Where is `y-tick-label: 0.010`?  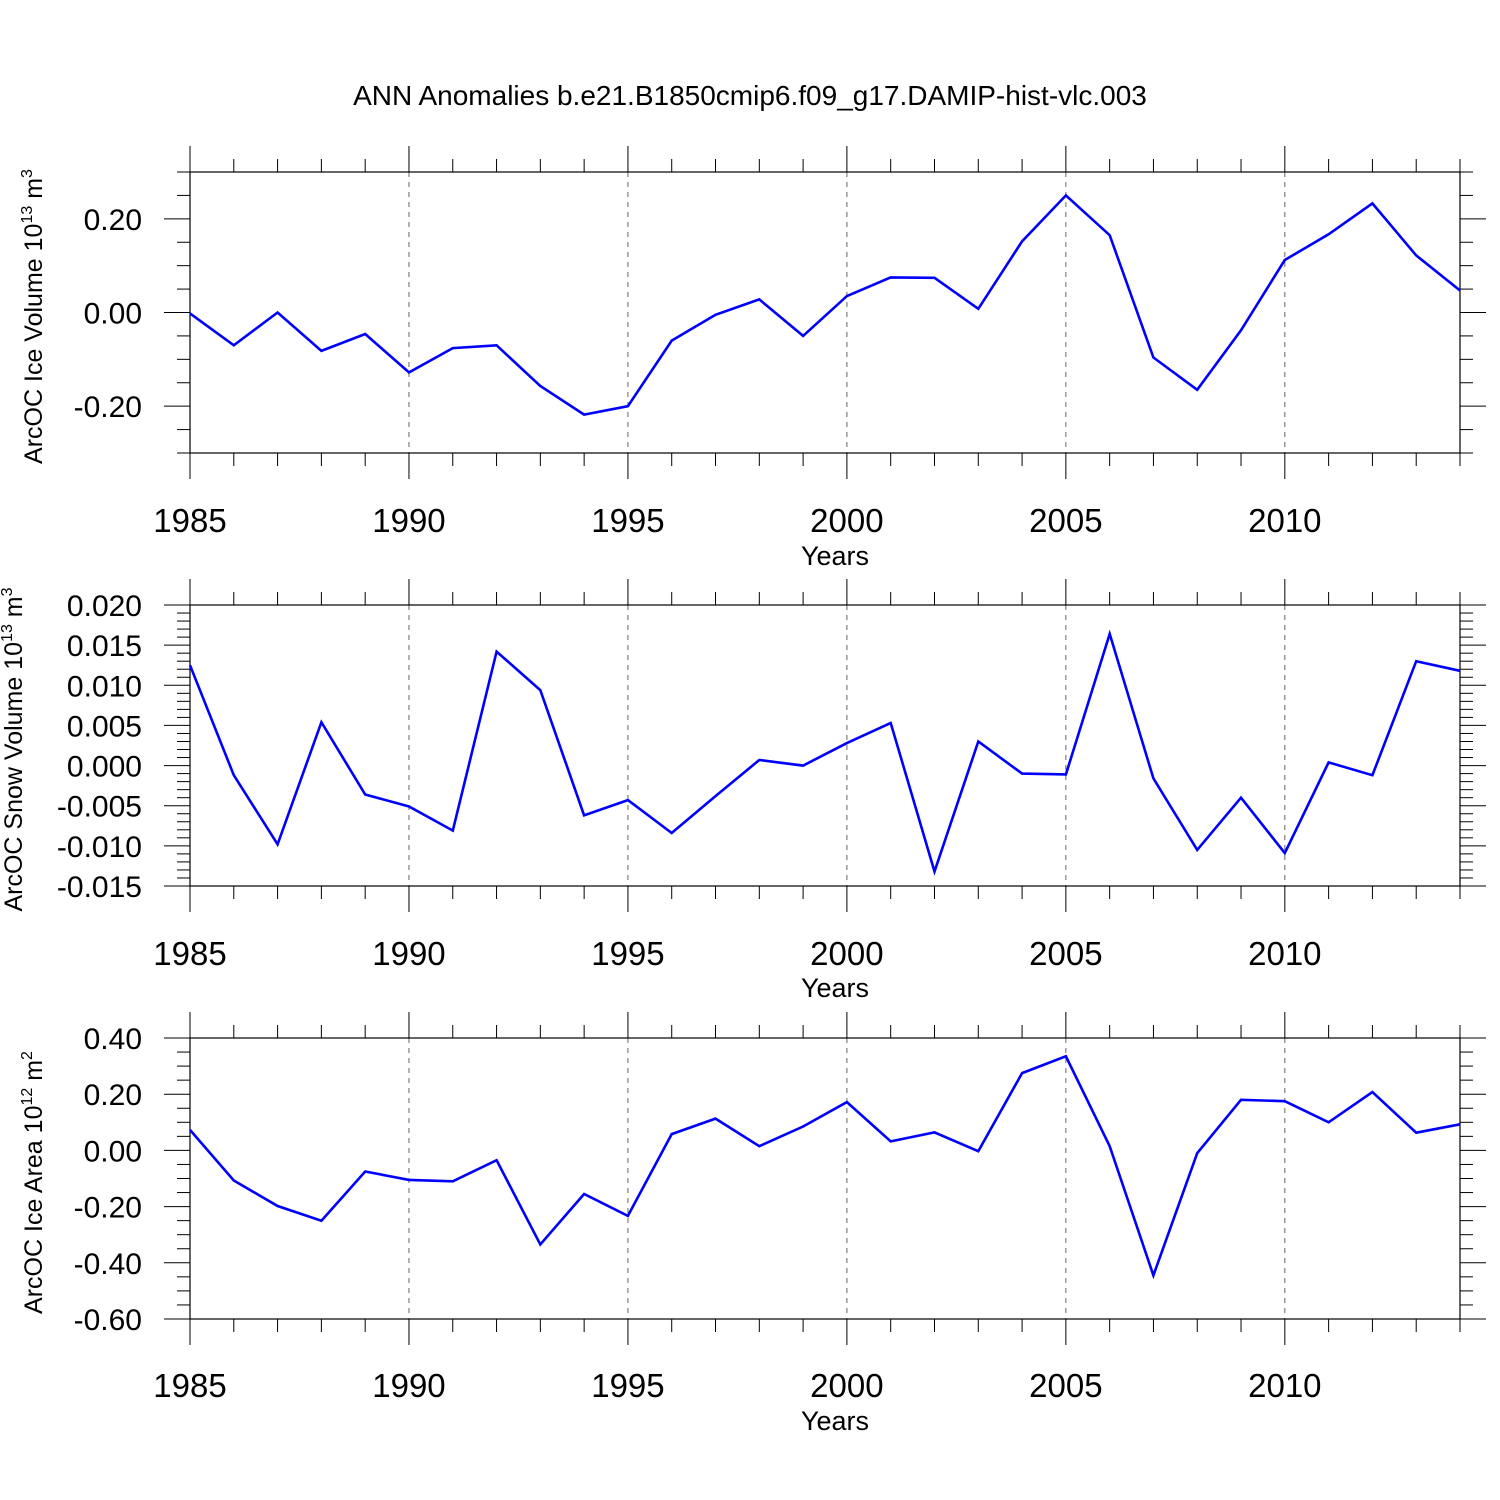 y-tick-label: 0.010 is located at coordinates (104, 686).